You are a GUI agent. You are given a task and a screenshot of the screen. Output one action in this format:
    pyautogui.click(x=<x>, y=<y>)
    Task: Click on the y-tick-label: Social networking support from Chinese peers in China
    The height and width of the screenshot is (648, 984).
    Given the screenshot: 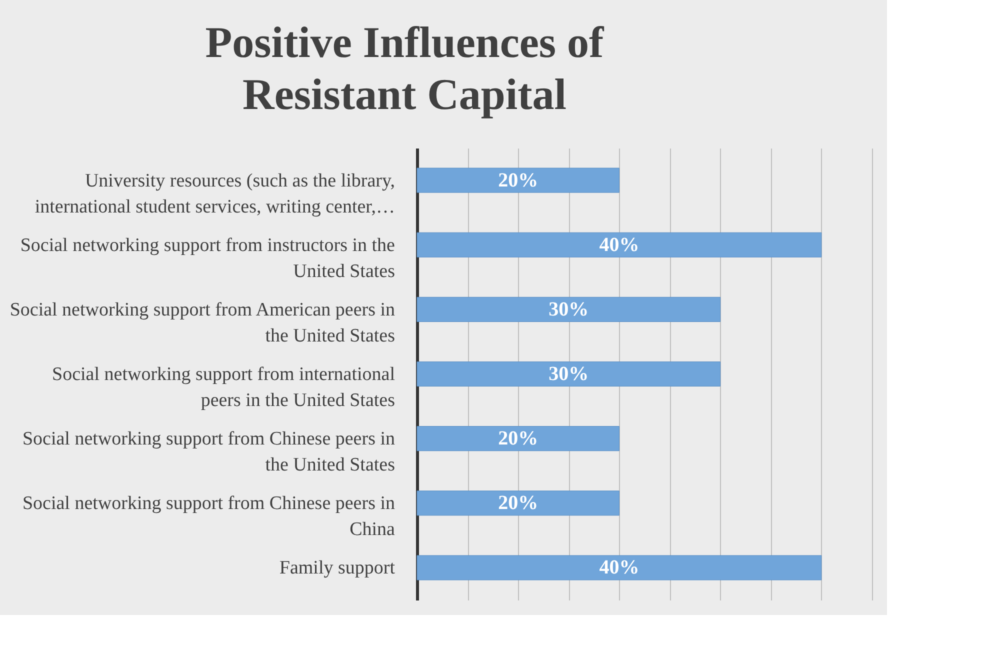 What is the action you would take?
    pyautogui.click(x=209, y=516)
    